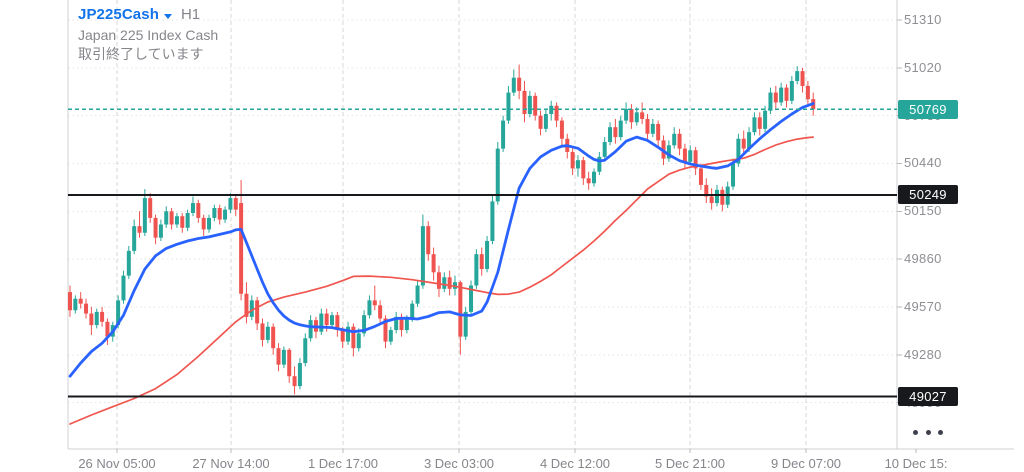  What do you see at coordinates (167, 16) in the screenshot?
I see `dropdown-triangle-icon` at bounding box center [167, 16].